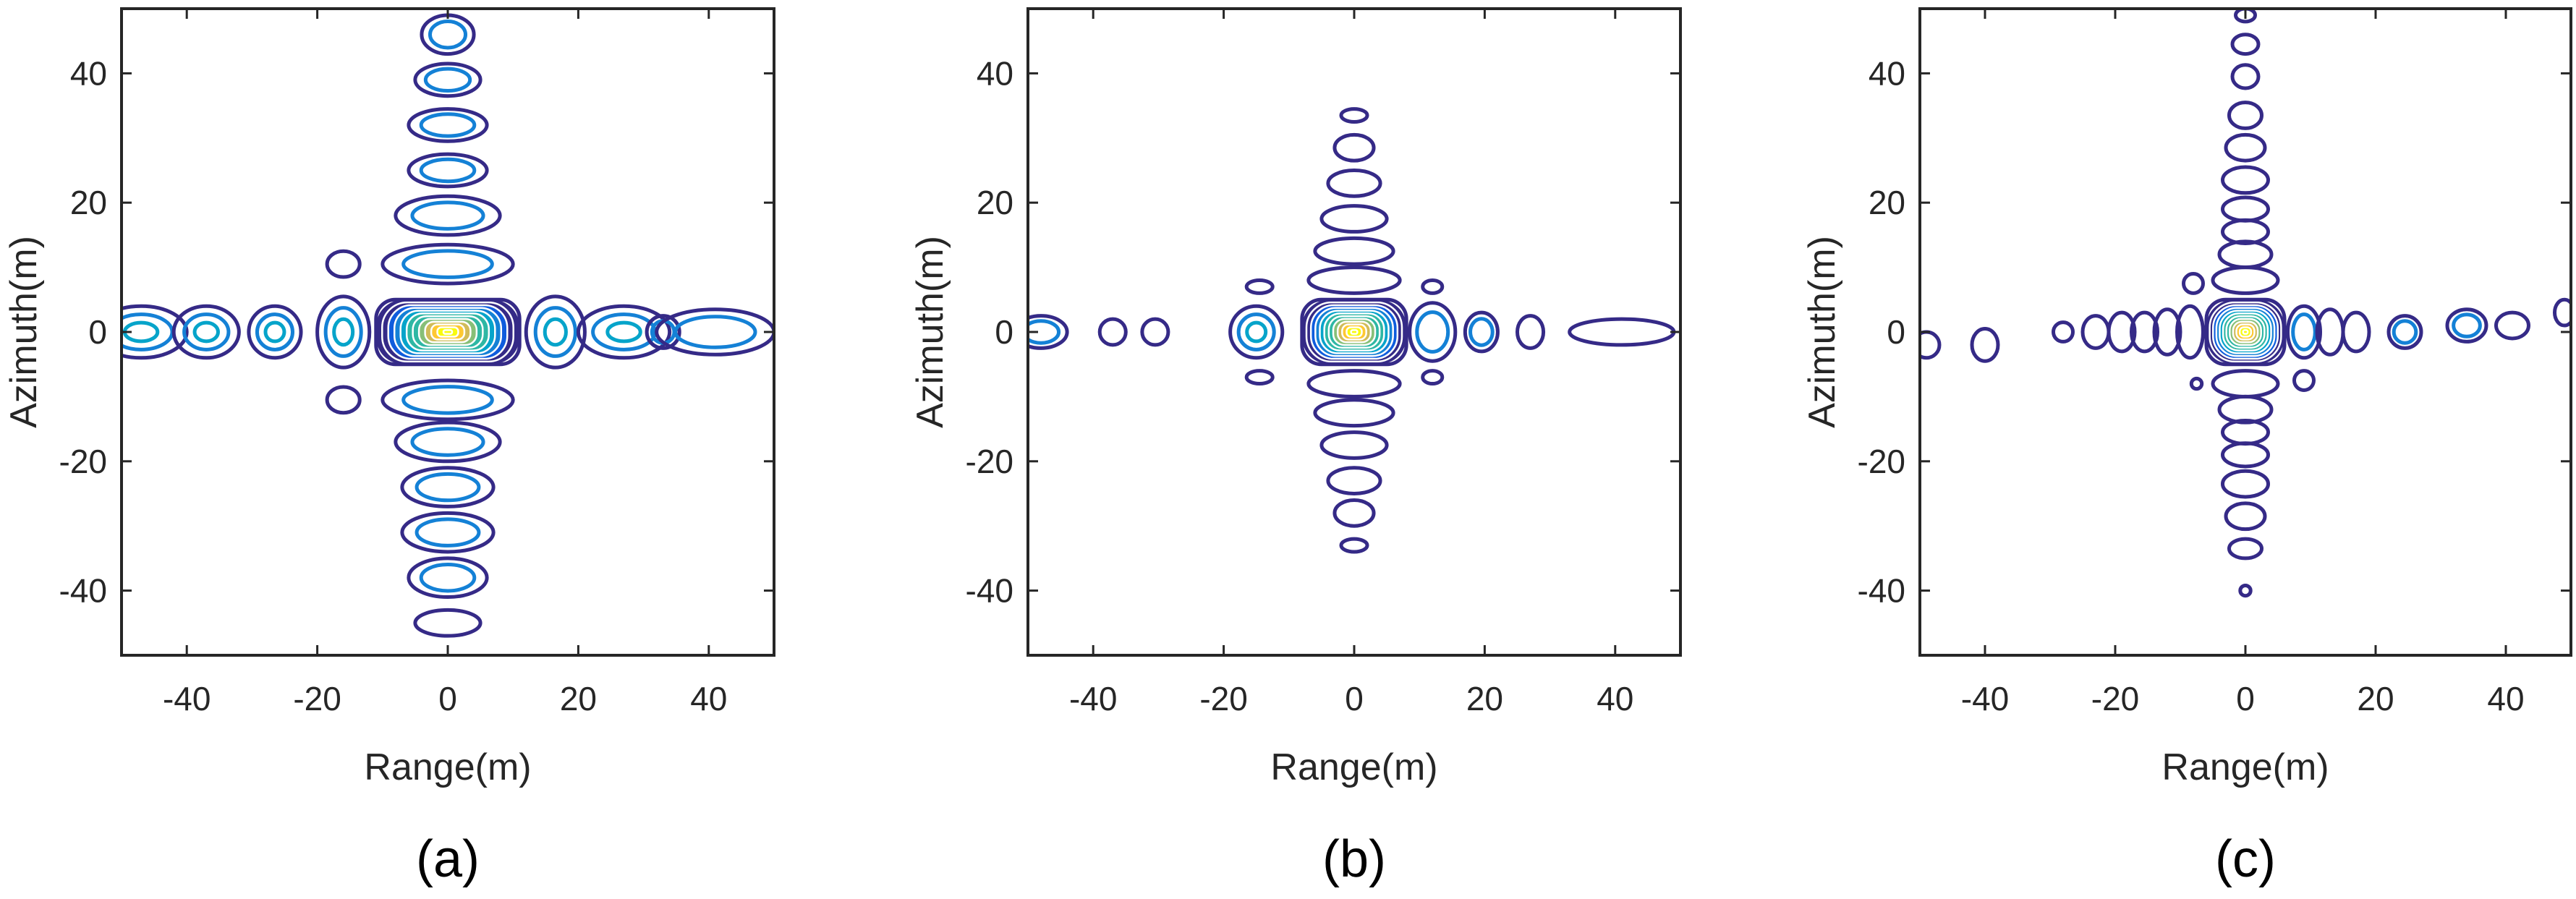 The image size is (2576, 899). Describe the element at coordinates (1354, 859) in the screenshot. I see `panel-caption: (b)` at that location.